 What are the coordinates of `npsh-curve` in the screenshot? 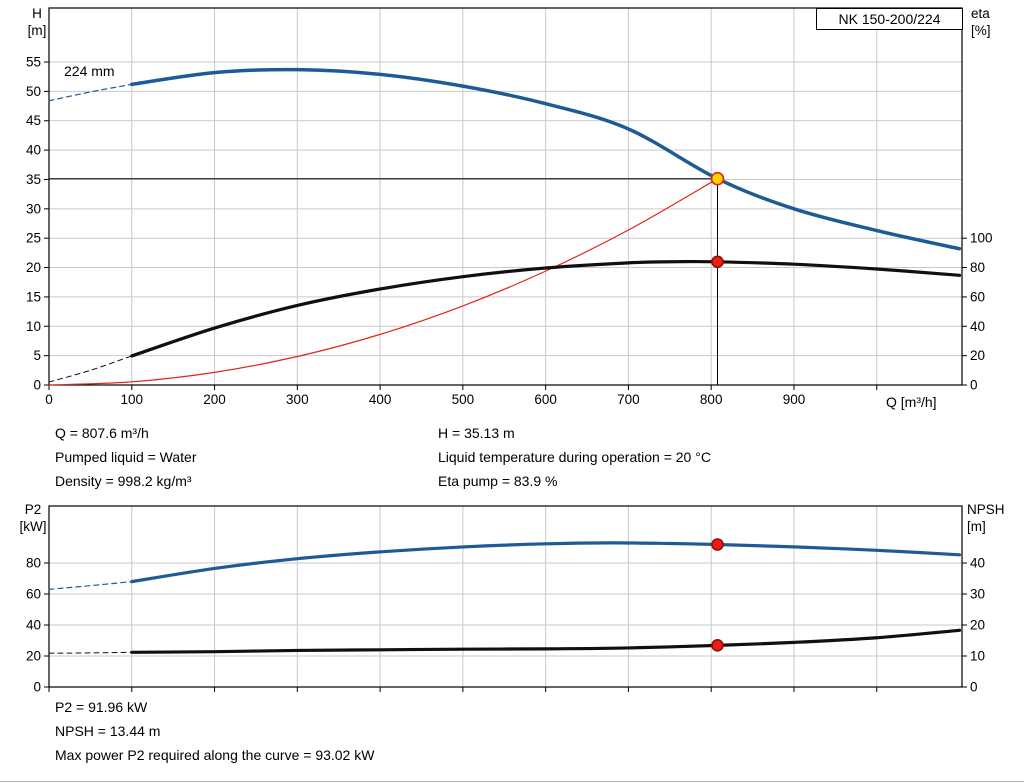 It's located at (546, 641).